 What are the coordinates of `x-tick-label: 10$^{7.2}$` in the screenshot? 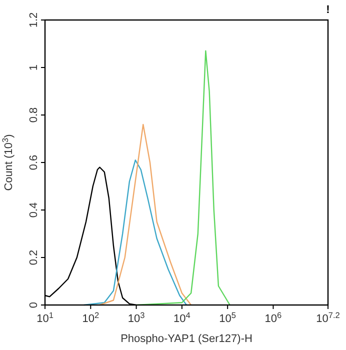 It's located at (328, 317).